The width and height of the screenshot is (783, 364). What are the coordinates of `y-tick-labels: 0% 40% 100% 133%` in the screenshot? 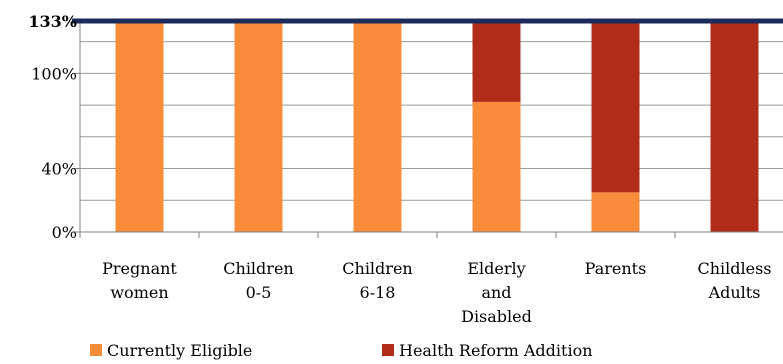 It's located at (52, 127).